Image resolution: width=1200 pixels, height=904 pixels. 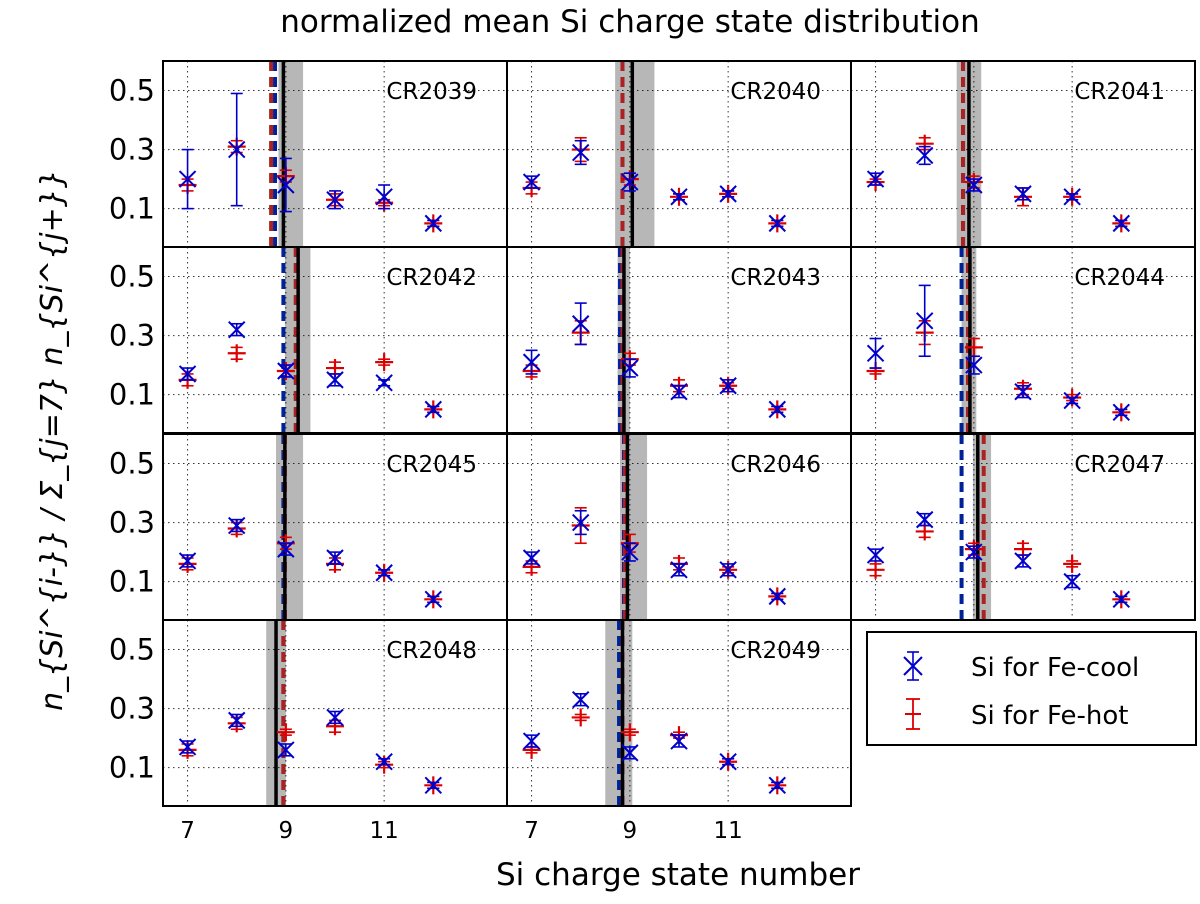 I want to click on panel-cr2044: CR2044, so click(x=1023, y=340).